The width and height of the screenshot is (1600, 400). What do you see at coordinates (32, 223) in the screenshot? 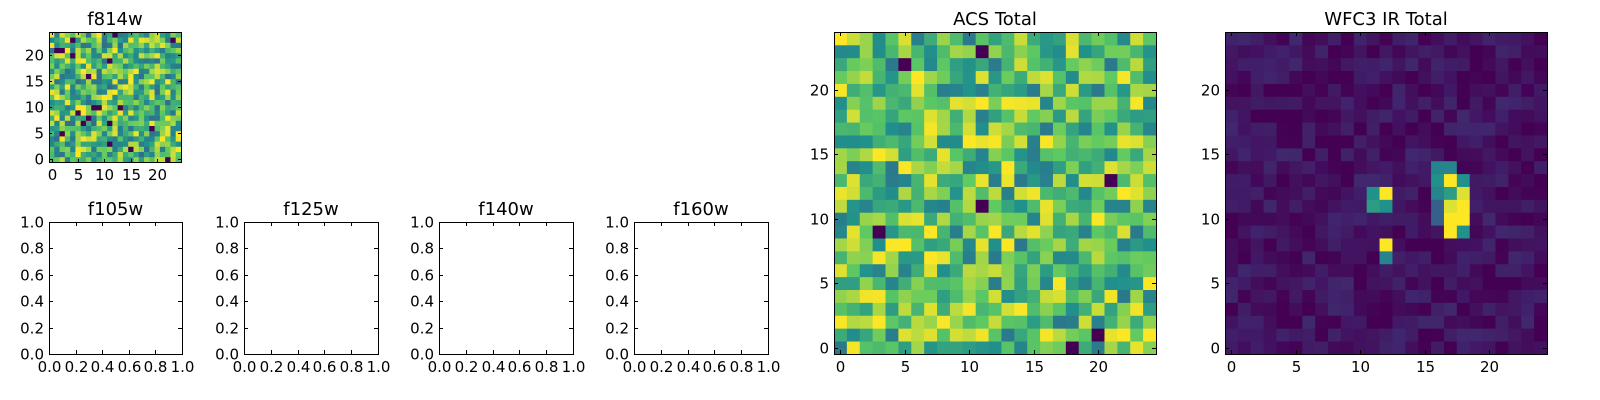
I see `y-tick-label: 1.0` at bounding box center [32, 223].